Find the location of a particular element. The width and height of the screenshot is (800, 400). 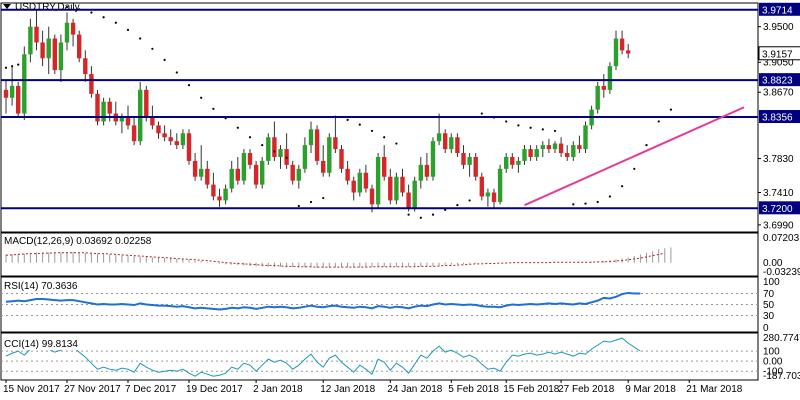

collapse-triangle-icon is located at coordinates (7, 6).